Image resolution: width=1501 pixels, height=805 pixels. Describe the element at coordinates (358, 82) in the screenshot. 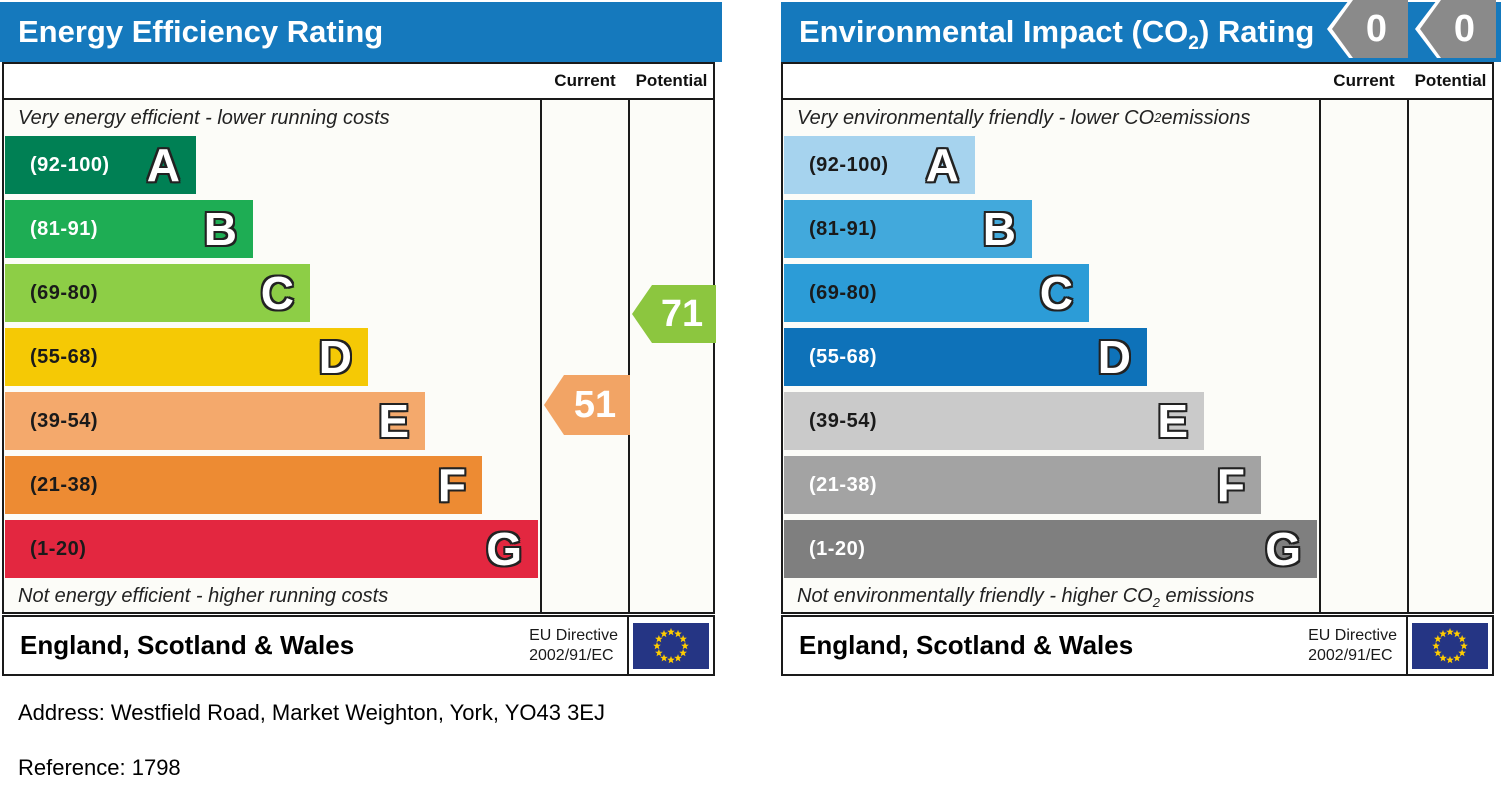

I see `eer-table-header: Current Potential` at that location.